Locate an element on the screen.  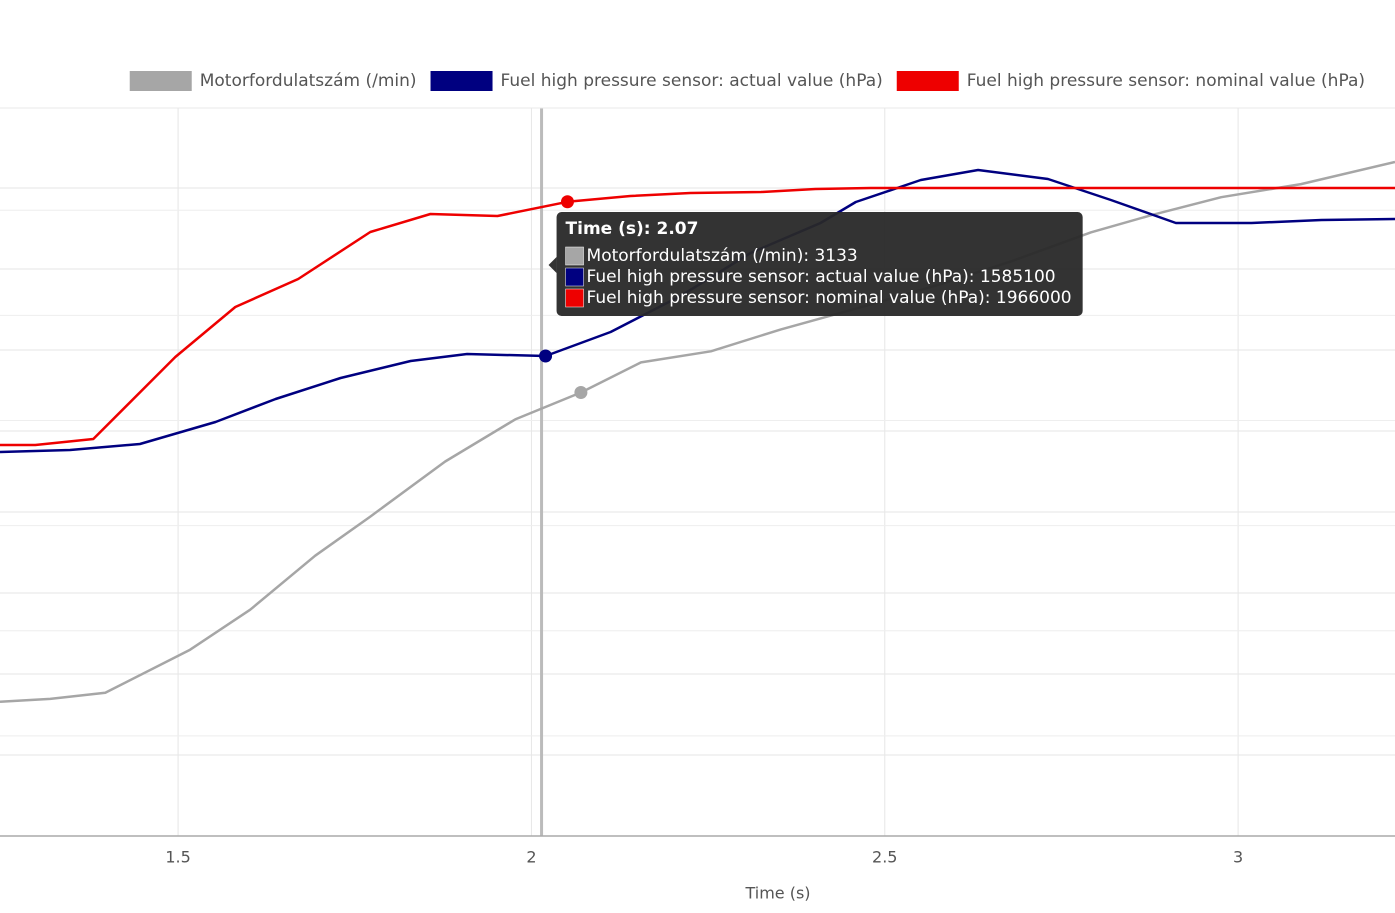
tooltip-title: Time (s): 2.07 is located at coordinates (632, 229).